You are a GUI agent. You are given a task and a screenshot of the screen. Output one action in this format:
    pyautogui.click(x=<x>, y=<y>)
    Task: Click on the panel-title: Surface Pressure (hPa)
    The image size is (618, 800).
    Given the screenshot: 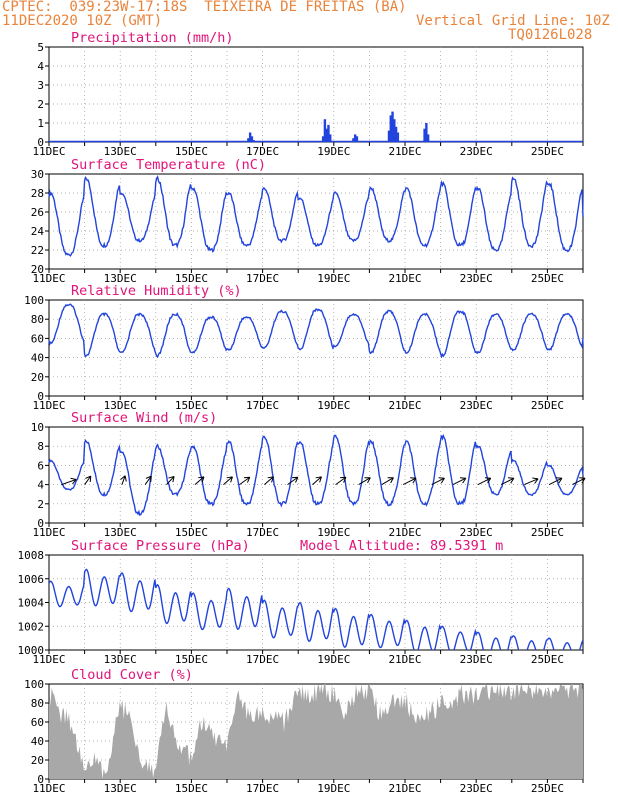 What is the action you would take?
    pyautogui.click(x=160, y=546)
    